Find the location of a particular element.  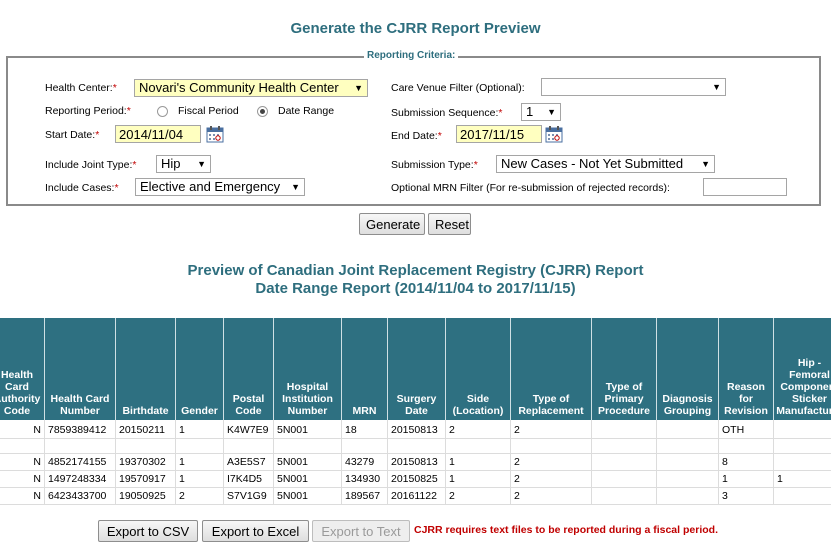

end-date-input is located at coordinates (499, 134).